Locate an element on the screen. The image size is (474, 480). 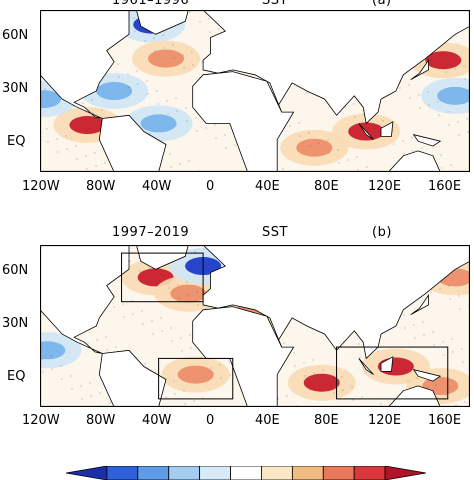
x-tick-80e-b: 80E is located at coordinates (326, 420).